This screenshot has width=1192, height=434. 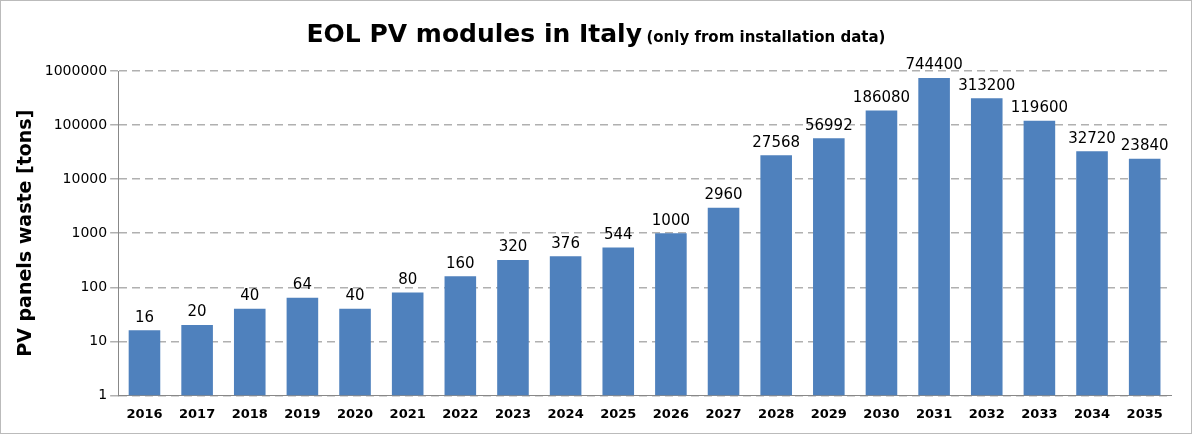 I want to click on data-label: 119600, so click(x=1039, y=107).